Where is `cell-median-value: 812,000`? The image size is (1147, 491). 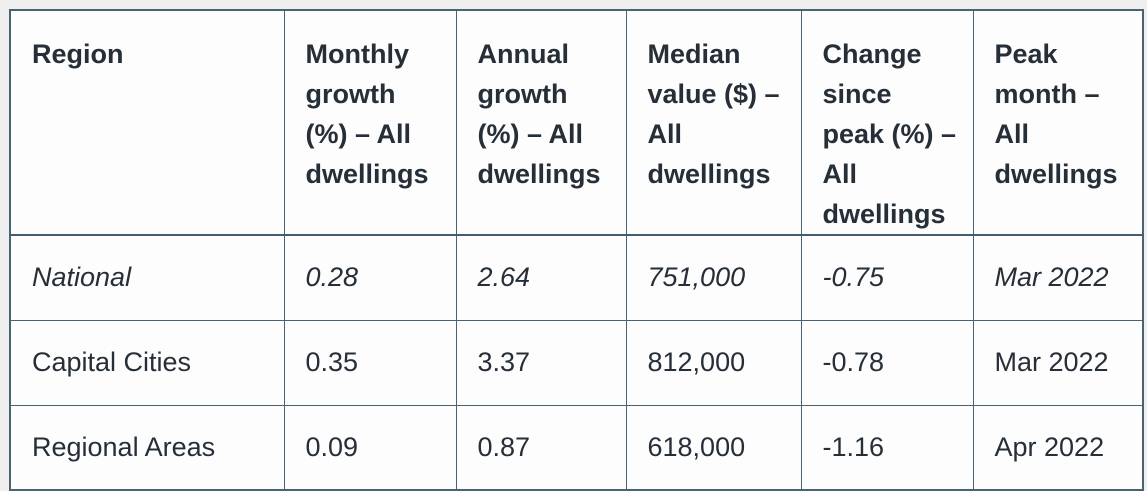 cell-median-value: 812,000 is located at coordinates (713, 362).